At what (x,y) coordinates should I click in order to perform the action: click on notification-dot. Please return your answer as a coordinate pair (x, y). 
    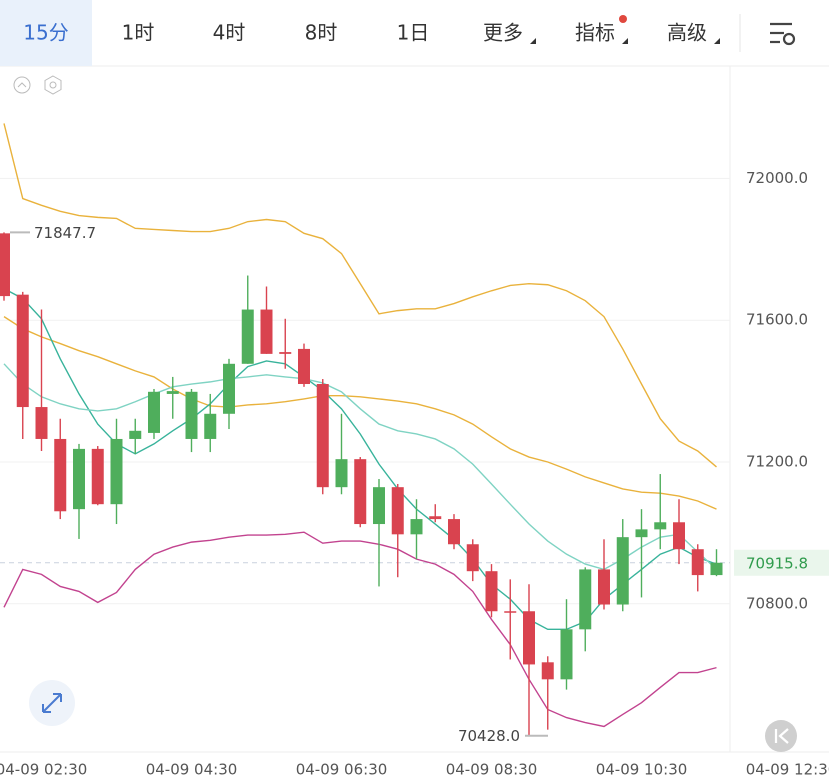
    Looking at the image, I should click on (623, 19).